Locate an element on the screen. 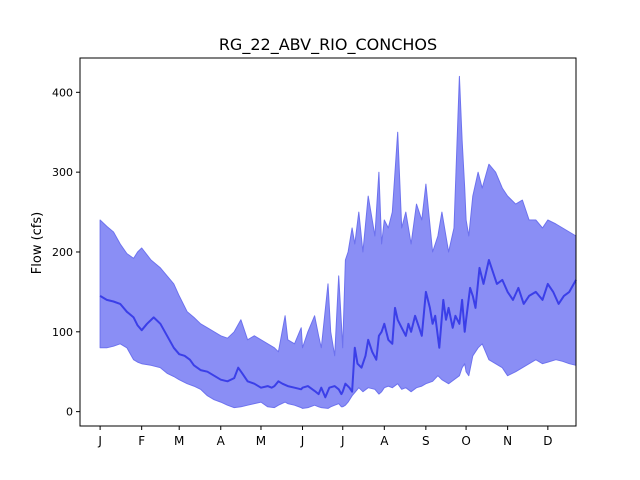 This screenshot has width=640, height=480. y-tick-label: 0 is located at coordinates (69, 412).